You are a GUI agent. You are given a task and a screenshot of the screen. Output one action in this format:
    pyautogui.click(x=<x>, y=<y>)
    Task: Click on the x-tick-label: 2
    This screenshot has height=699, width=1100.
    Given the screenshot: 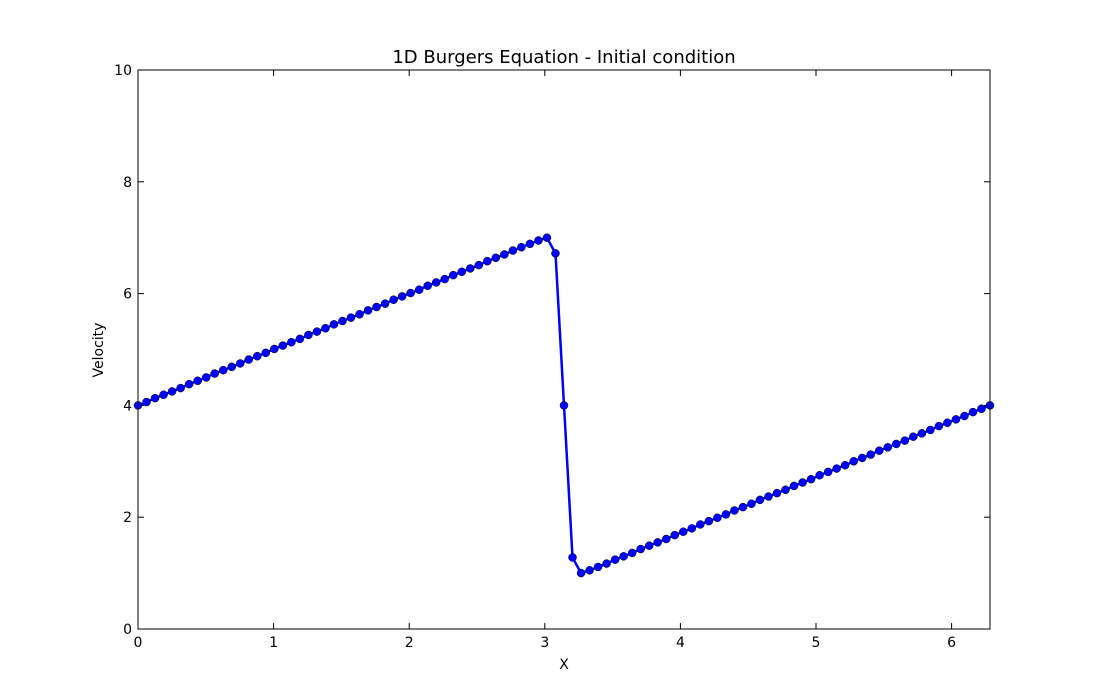 What is the action you would take?
    pyautogui.click(x=409, y=643)
    